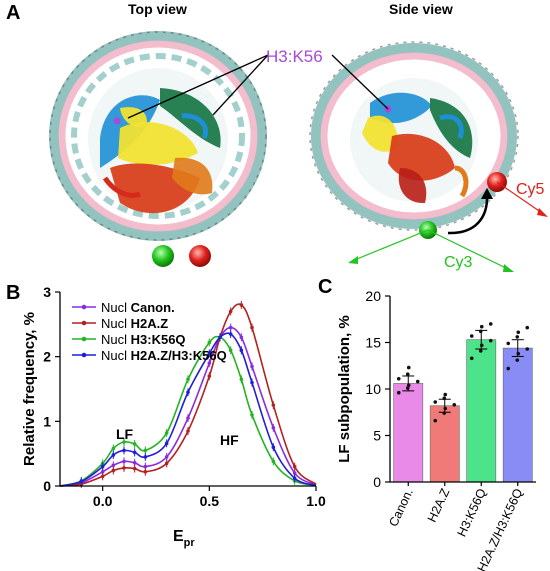 Image resolution: width=550 pixels, height=571 pixels. Describe the element at coordinates (401, 507) in the screenshot. I see `lf-category-label: Canon.` at that location.